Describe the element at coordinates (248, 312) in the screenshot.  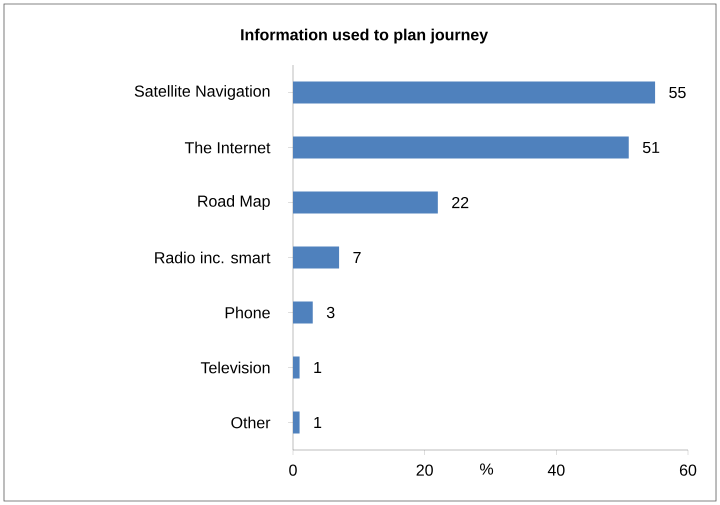
I see `y-tick-label: Phone` at that location.